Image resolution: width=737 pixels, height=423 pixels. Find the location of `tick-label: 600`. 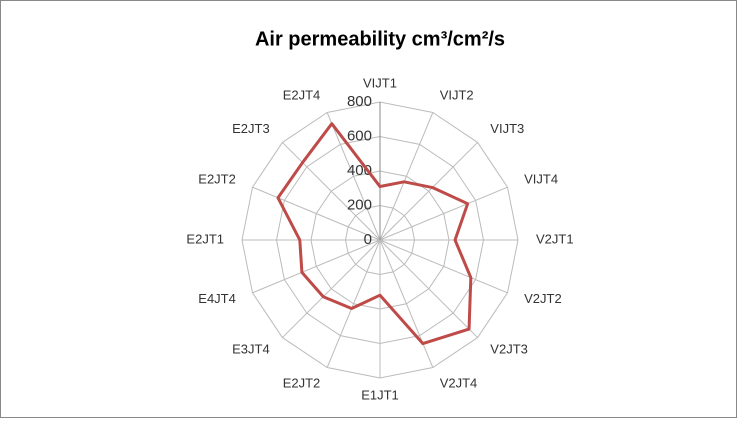

tick-label: 600 is located at coordinates (359, 135).